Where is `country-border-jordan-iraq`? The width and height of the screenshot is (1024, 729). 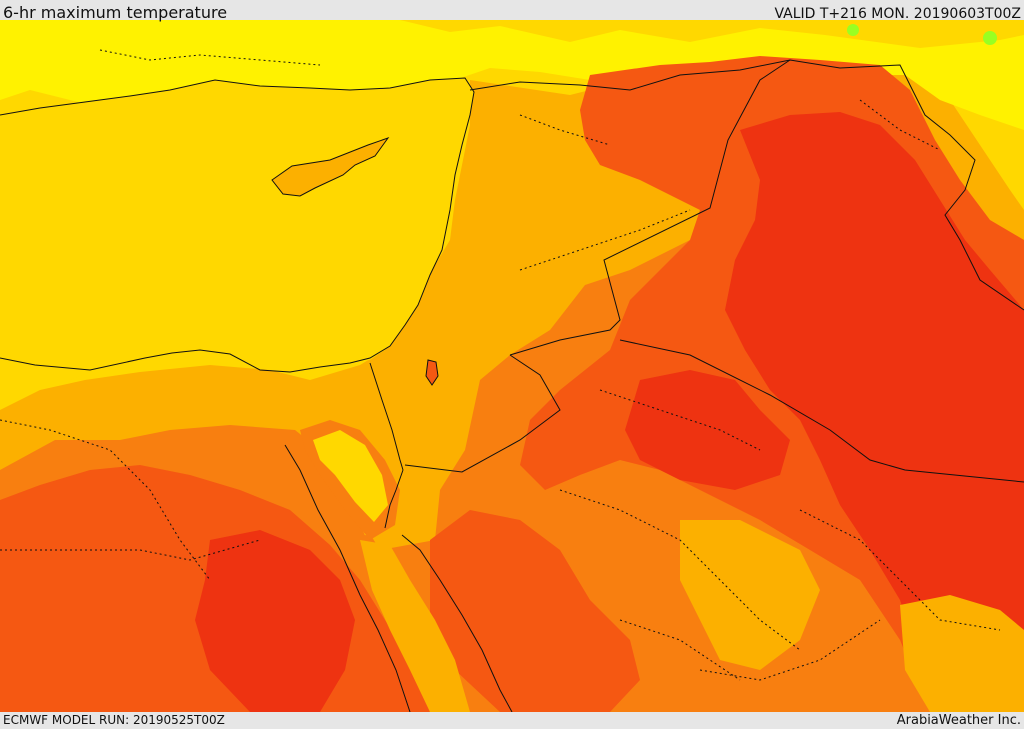 country-border-jordan-iraq is located at coordinates (650, 207).